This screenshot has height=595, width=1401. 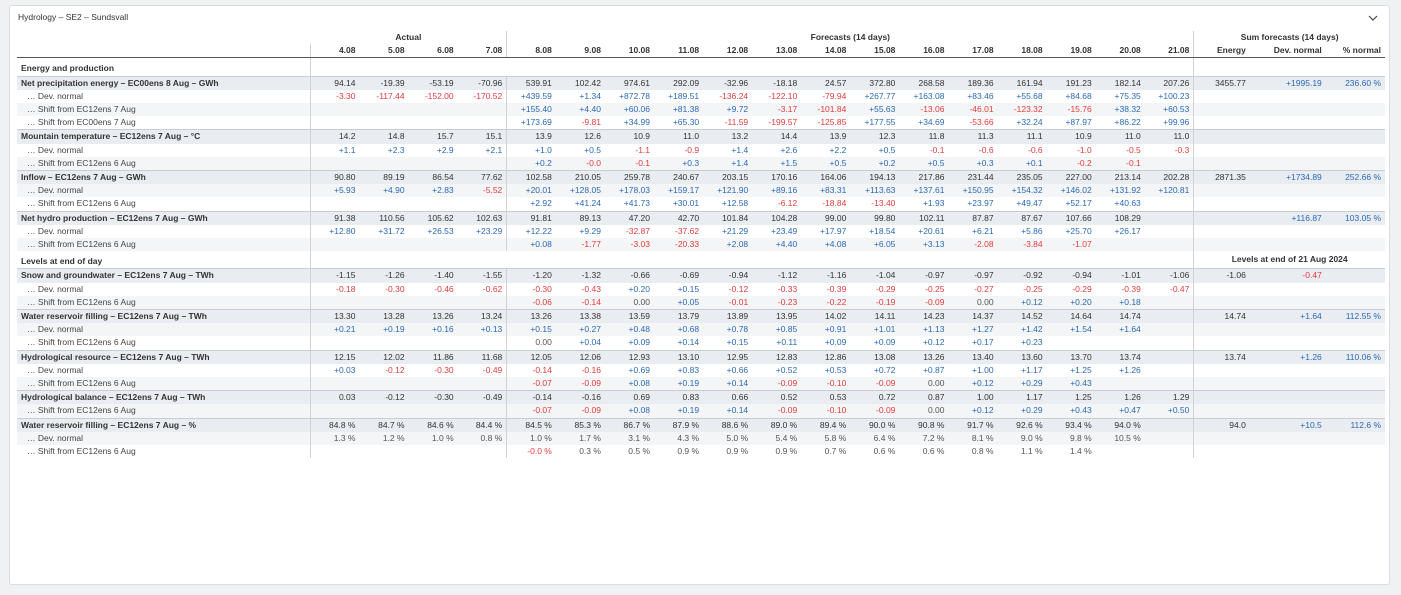 I want to click on date-header: 15.08, so click(x=875, y=51).